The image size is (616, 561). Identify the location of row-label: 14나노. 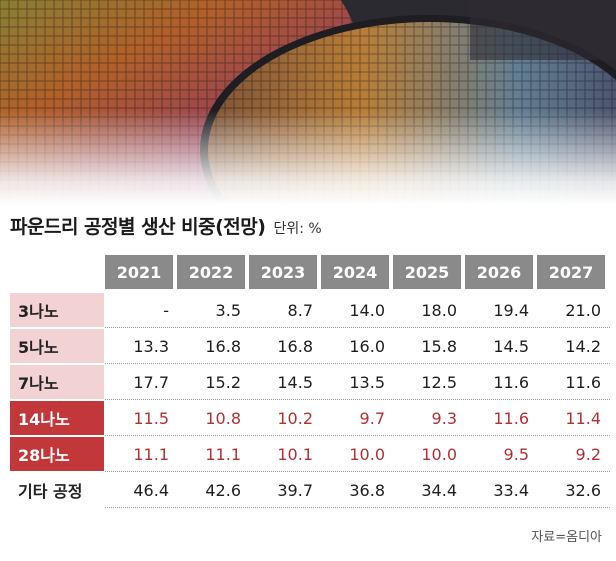
(57, 418).